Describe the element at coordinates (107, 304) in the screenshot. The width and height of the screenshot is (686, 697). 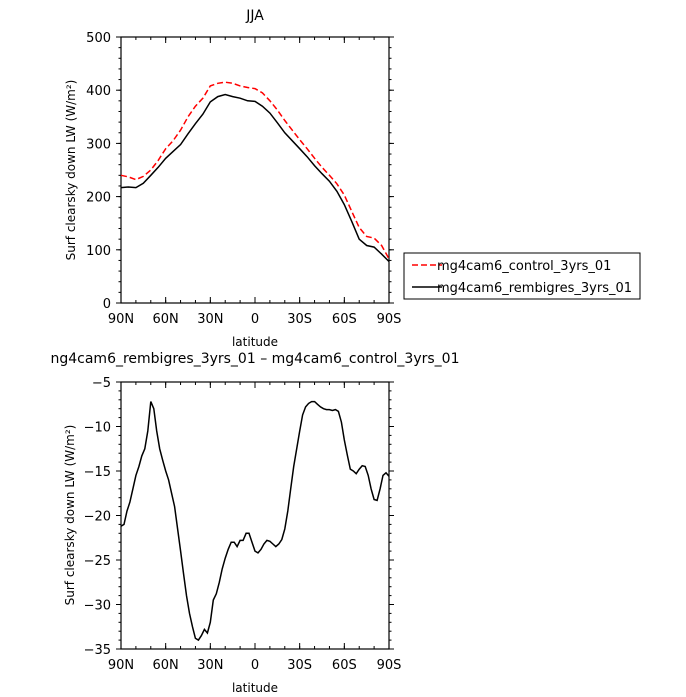
I see `top-y-tick-label: 0` at that location.